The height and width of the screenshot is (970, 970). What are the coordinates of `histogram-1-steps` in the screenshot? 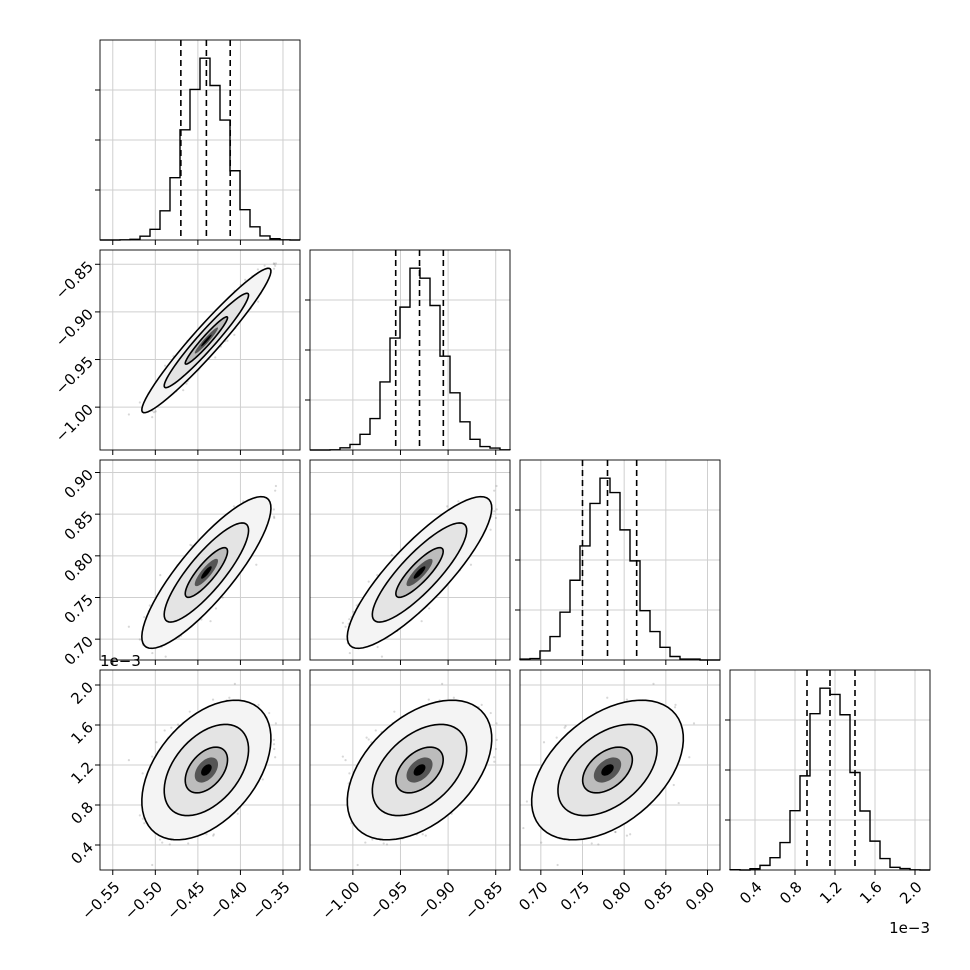 It's located at (410, 359).